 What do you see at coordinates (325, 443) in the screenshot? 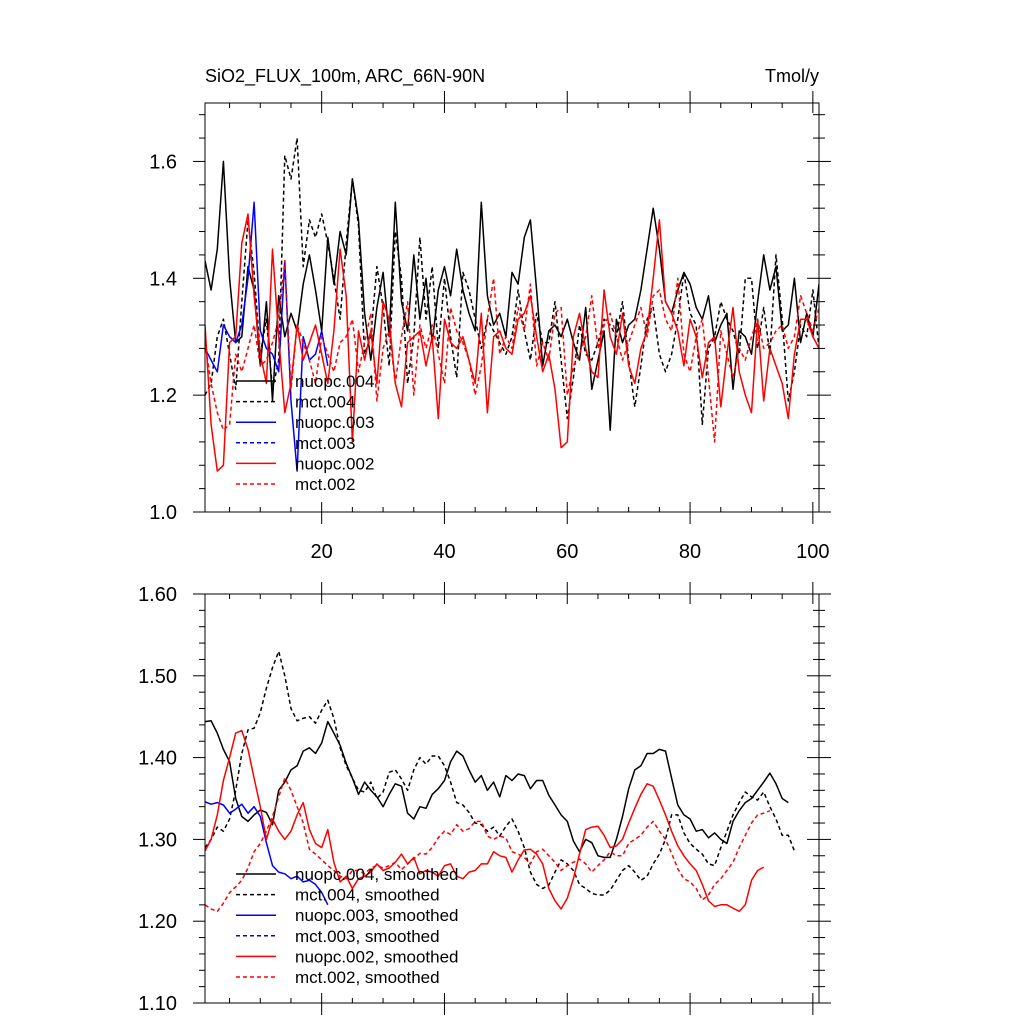
I see `top-legend-label-3: mct.003` at bounding box center [325, 443].